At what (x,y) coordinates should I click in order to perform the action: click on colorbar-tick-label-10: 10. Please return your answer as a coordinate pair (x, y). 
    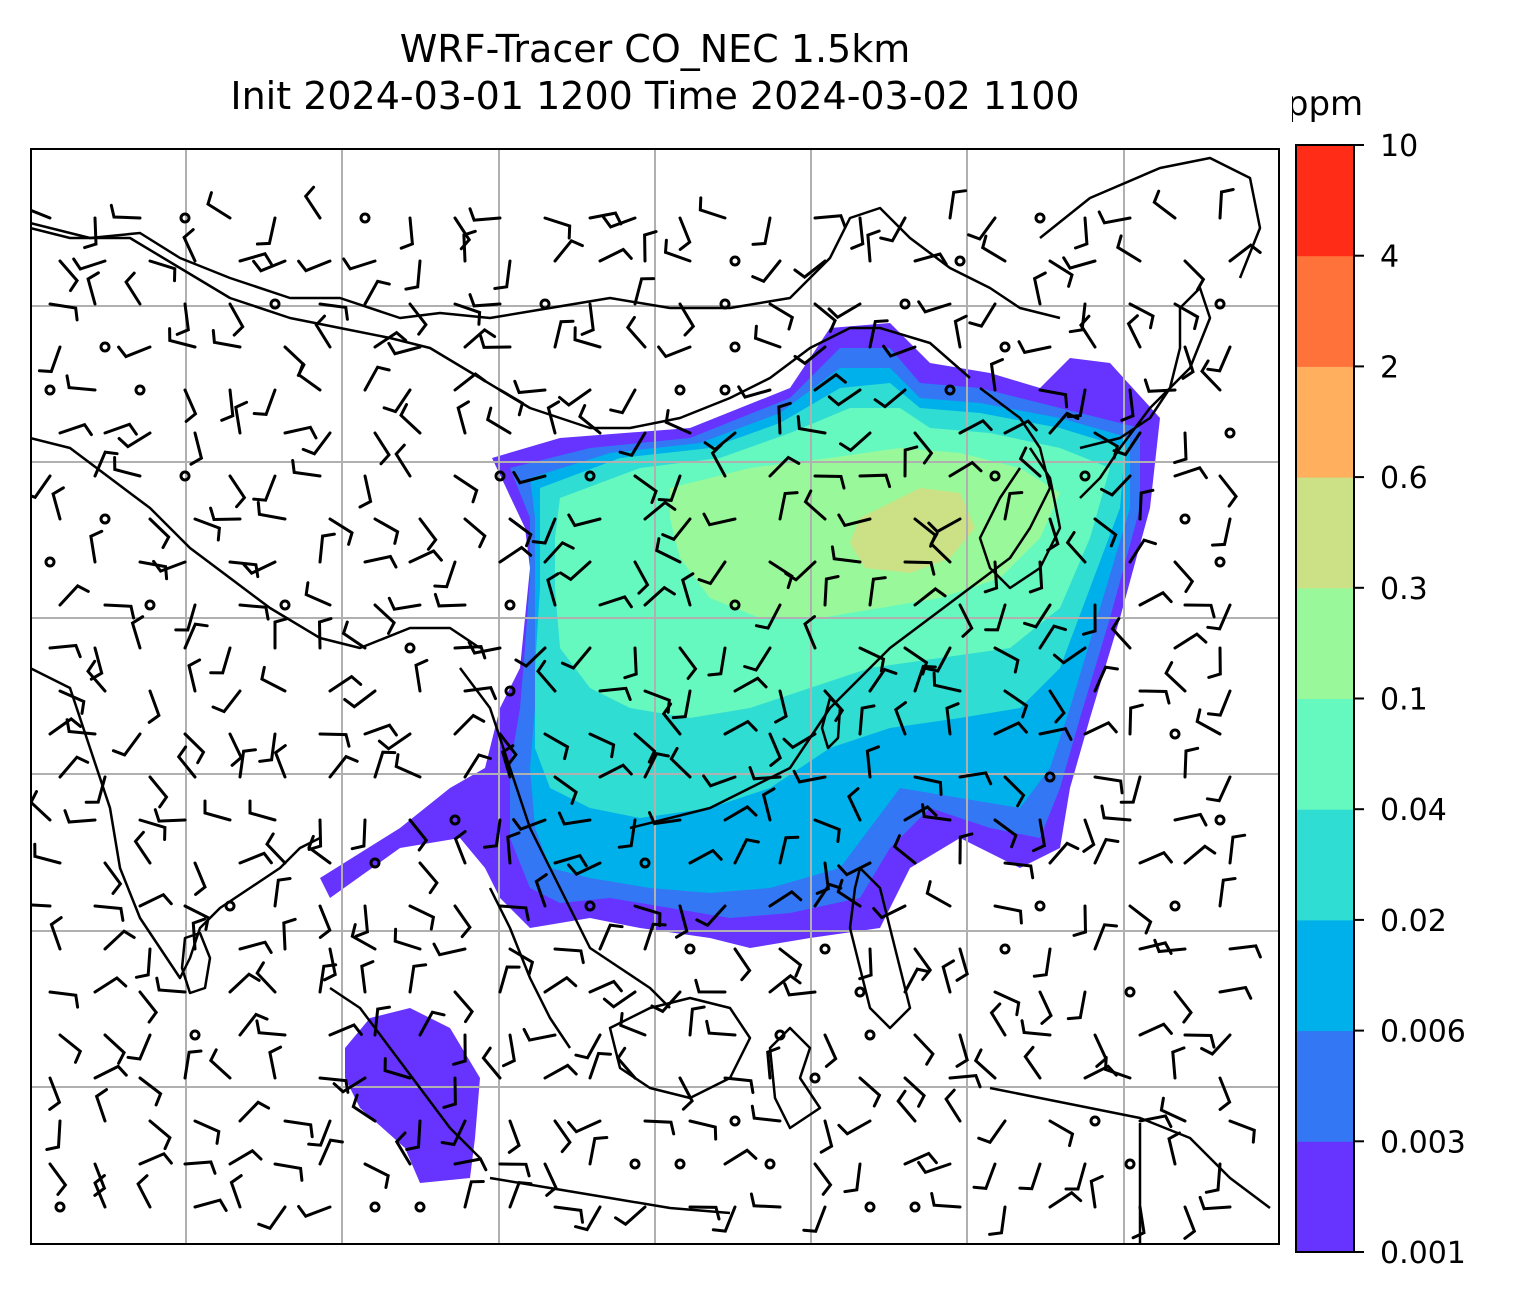
    Looking at the image, I should click on (1399, 146).